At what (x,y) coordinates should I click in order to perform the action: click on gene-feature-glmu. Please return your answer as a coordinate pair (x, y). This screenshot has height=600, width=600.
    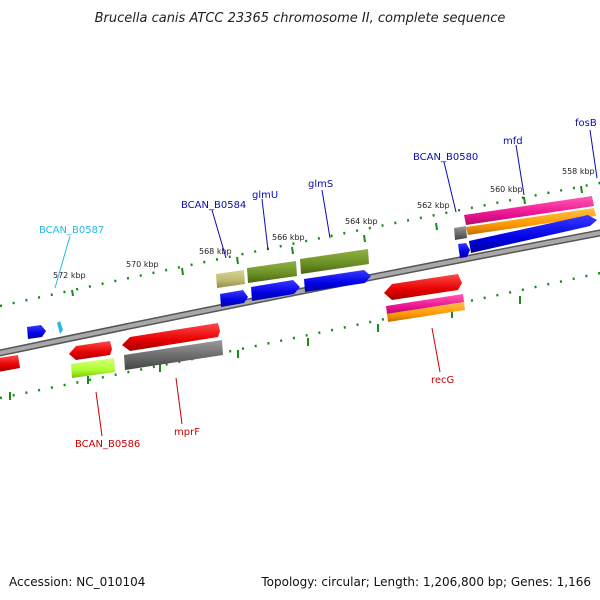
    Looking at the image, I should click on (272, 272).